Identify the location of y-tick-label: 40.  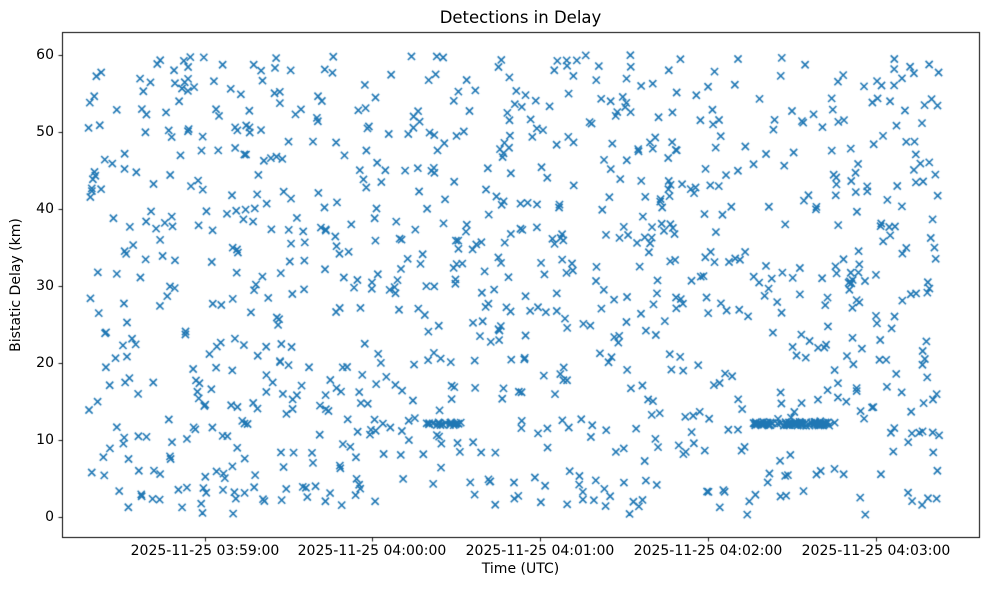
(45, 208).